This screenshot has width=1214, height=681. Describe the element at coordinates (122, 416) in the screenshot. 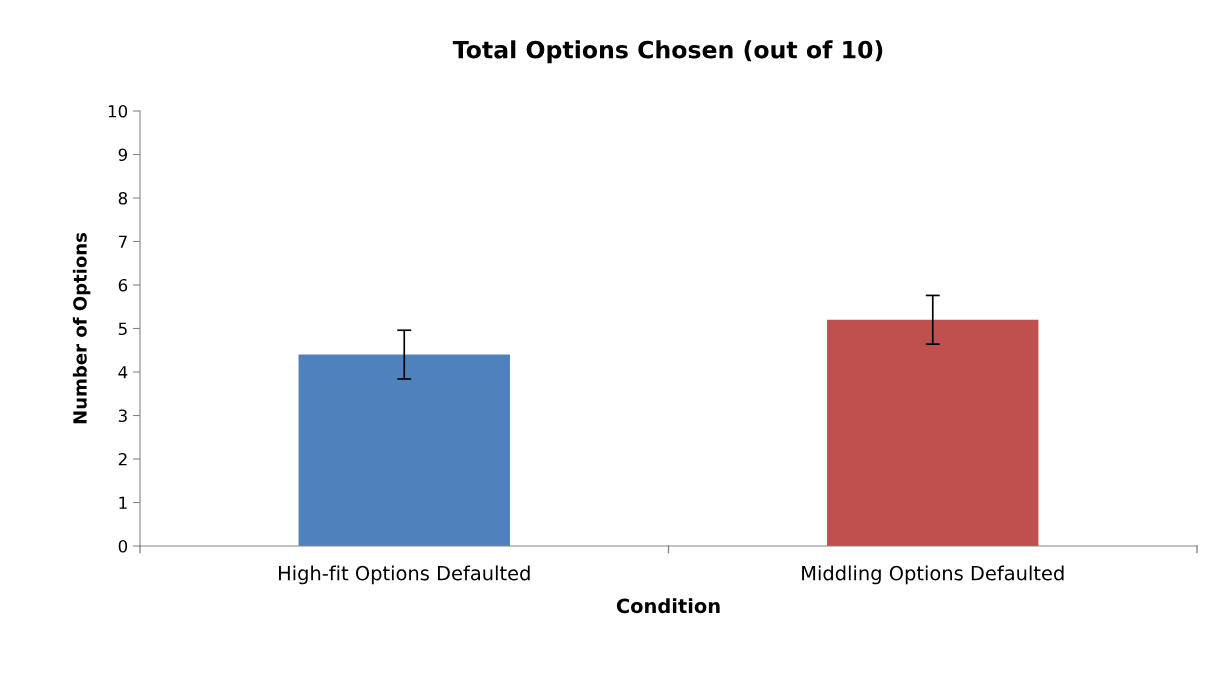

I see `y-tick-label: 3` at that location.